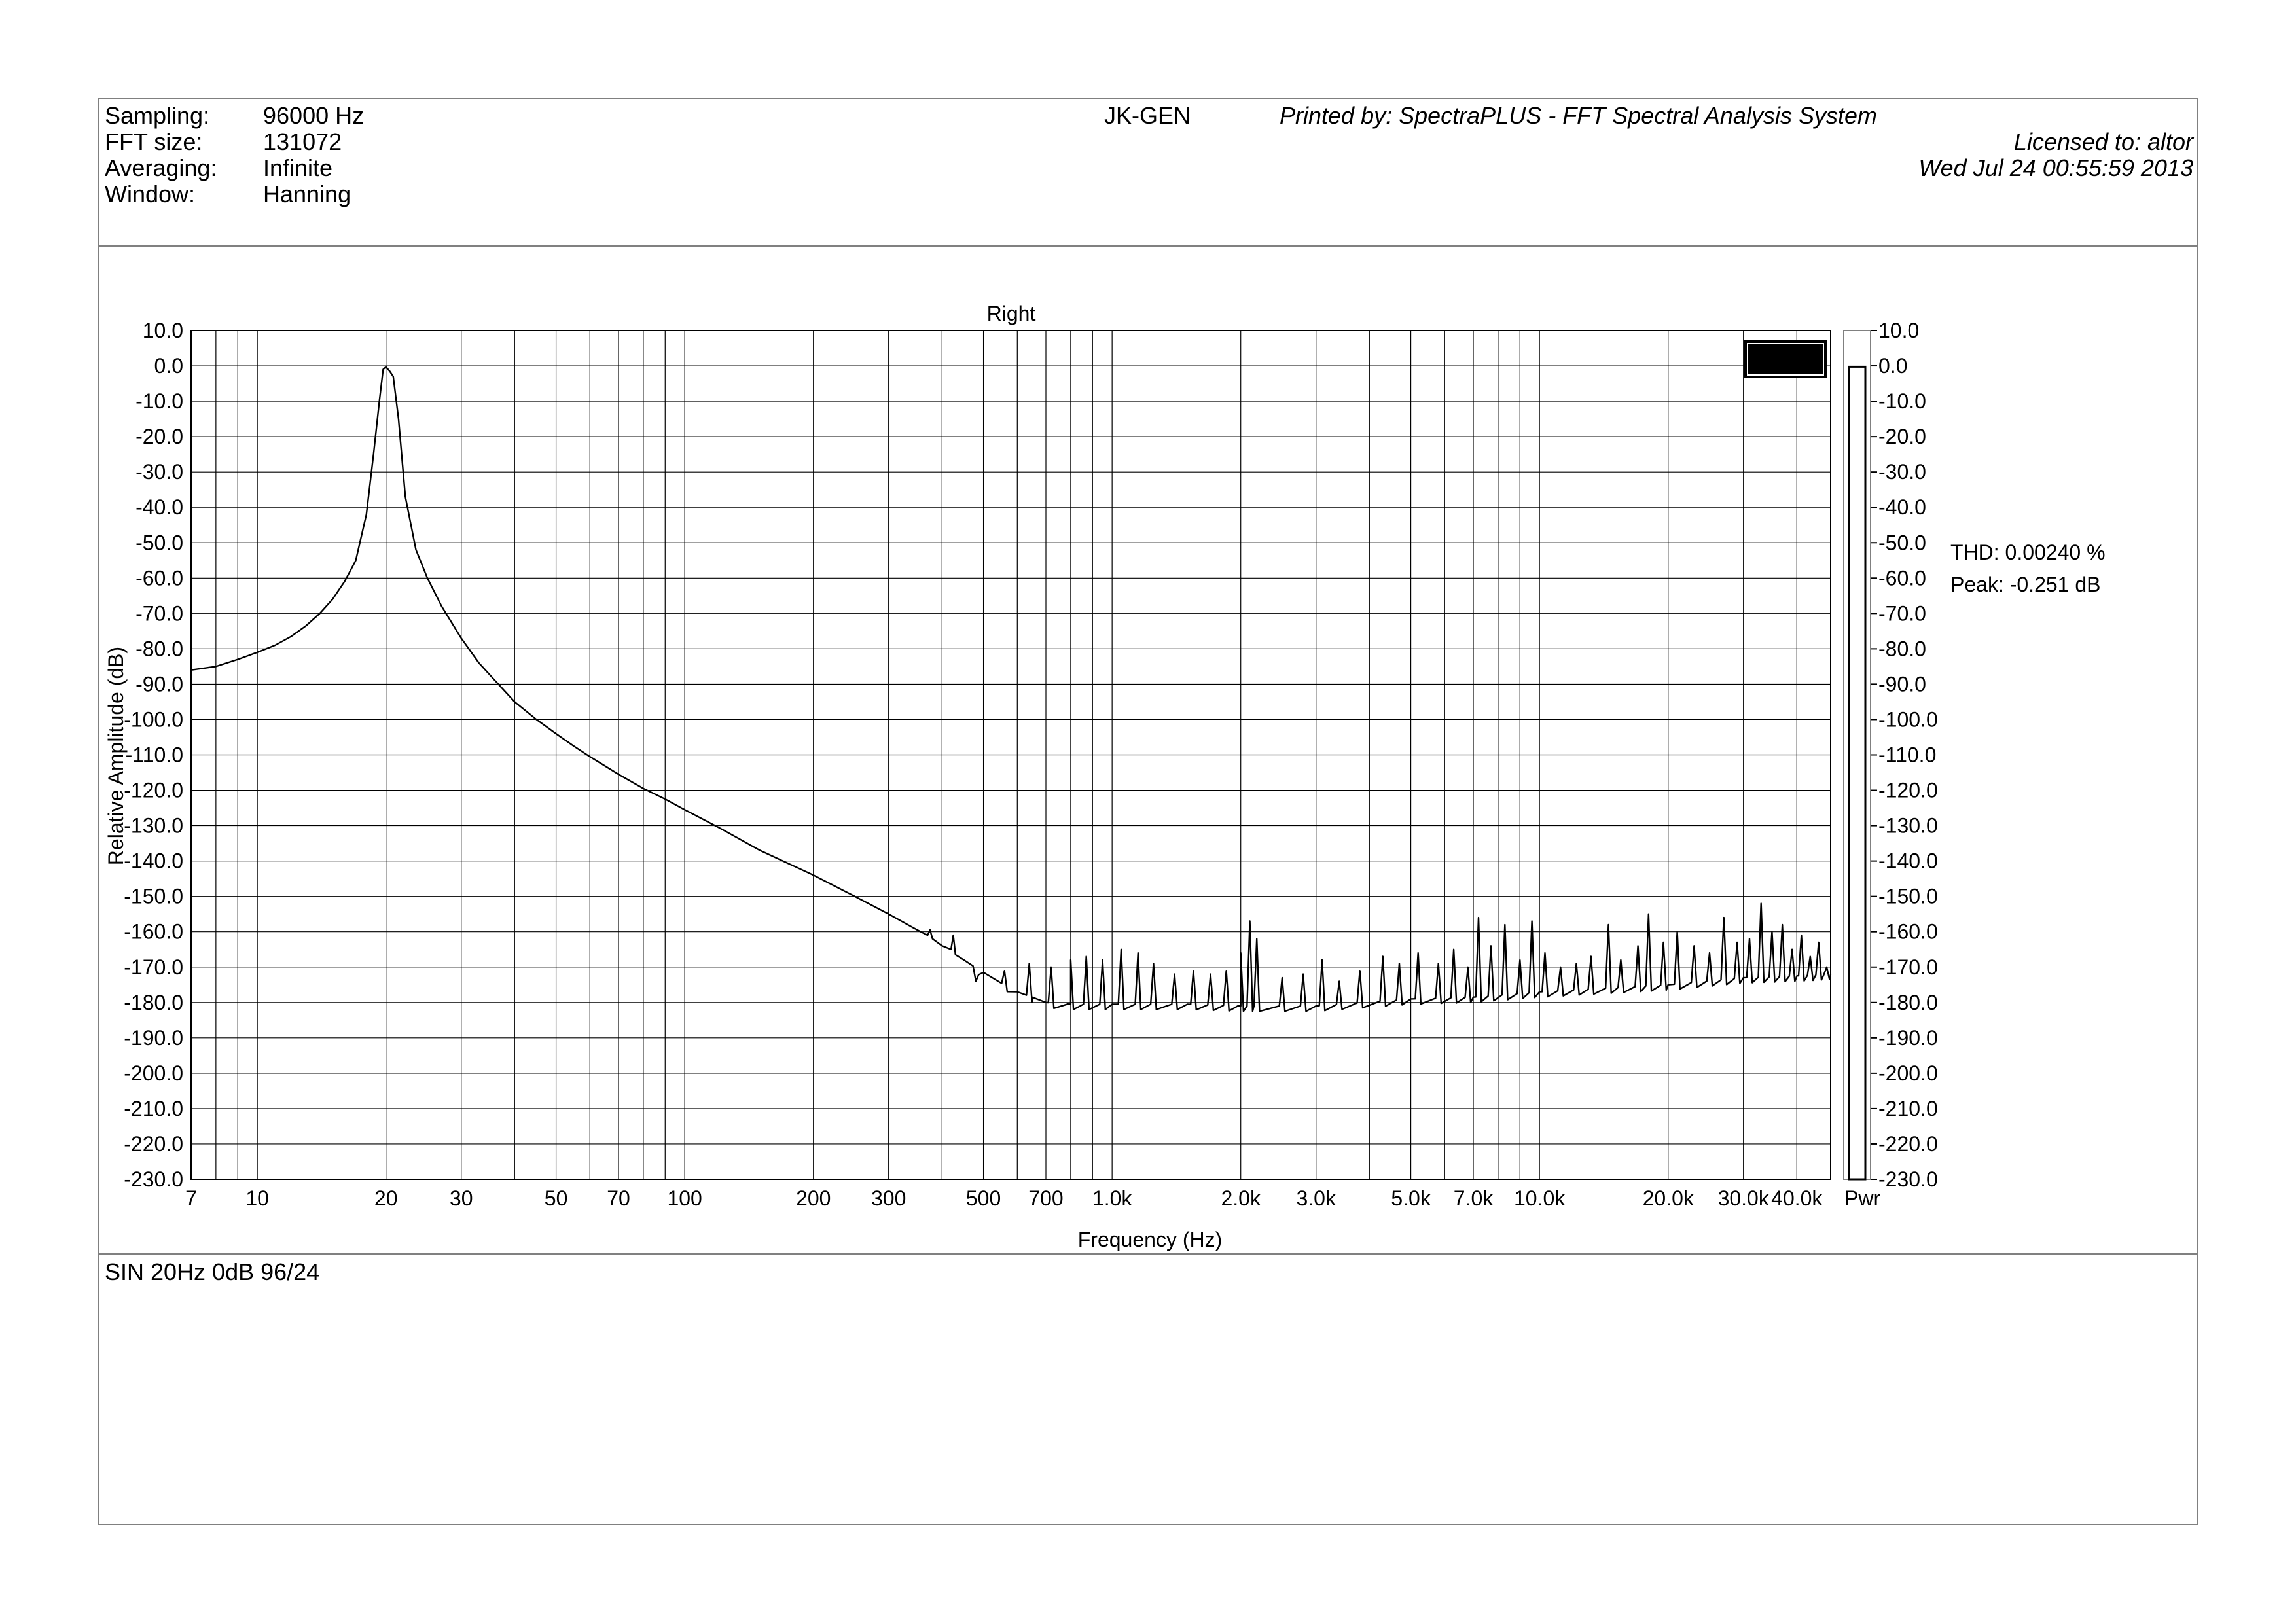 Image resolution: width=2296 pixels, height=1623 pixels. Describe the element at coordinates (1908, 1179) in the screenshot. I see `meter-tick-label: -230.0` at that location.